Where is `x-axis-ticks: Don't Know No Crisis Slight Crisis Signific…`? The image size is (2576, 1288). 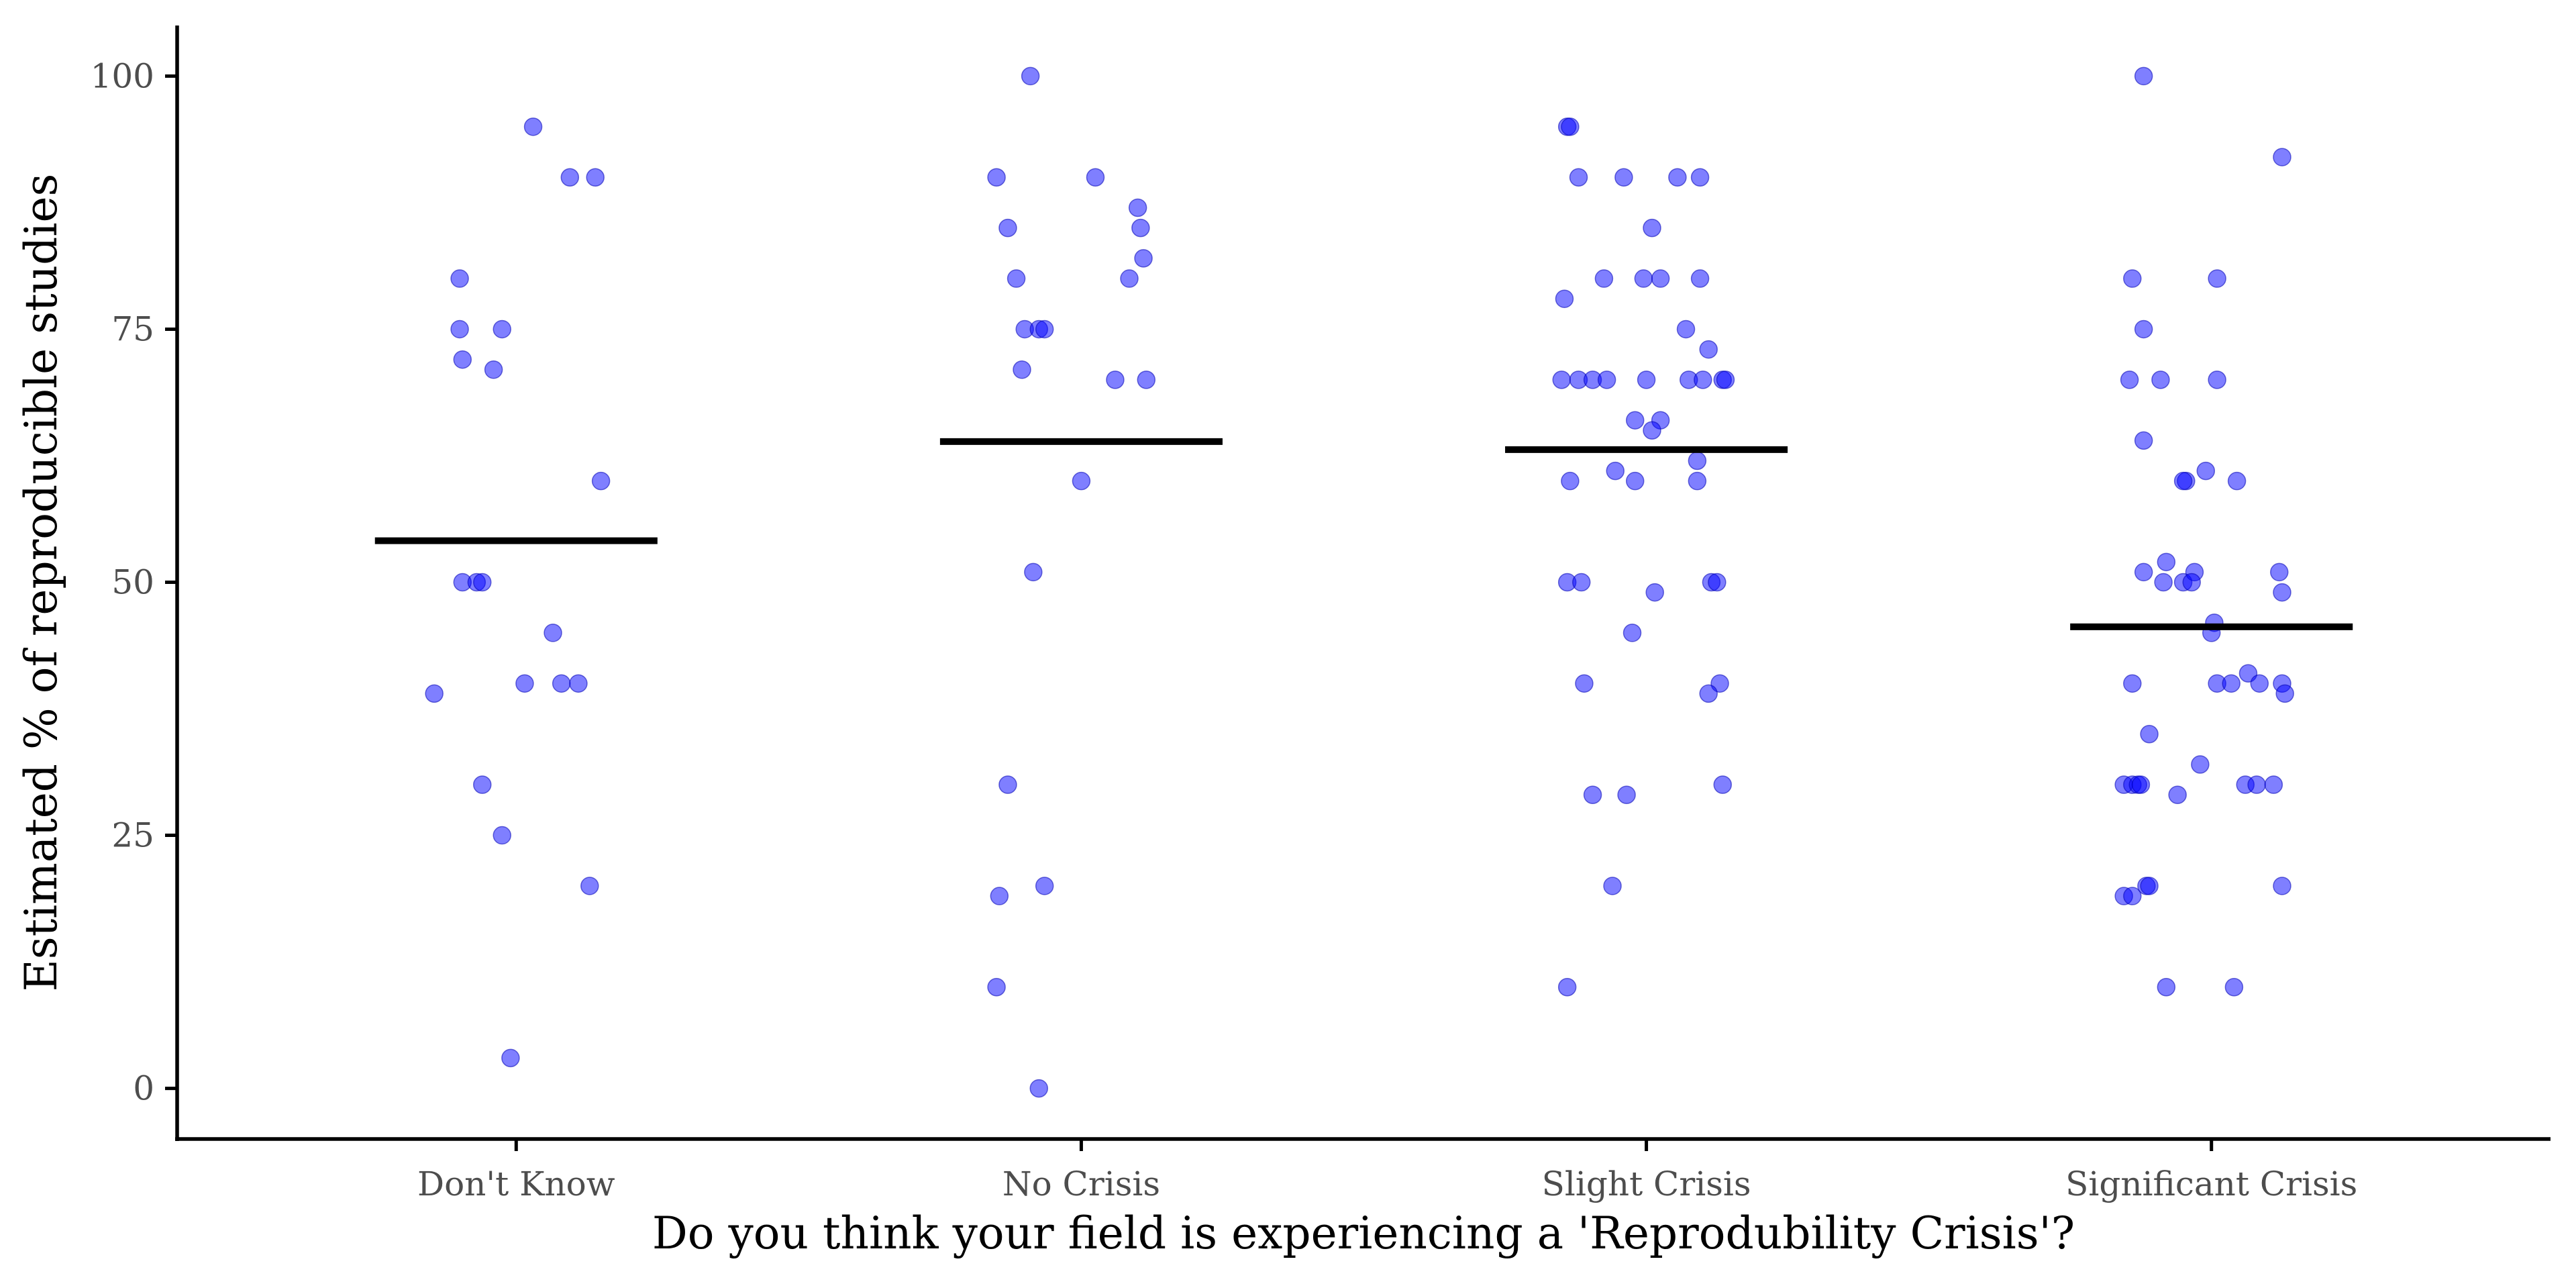 x-axis-ticks: Don't Know No Crisis Slight Crisis Signific… is located at coordinates (1387, 1171).